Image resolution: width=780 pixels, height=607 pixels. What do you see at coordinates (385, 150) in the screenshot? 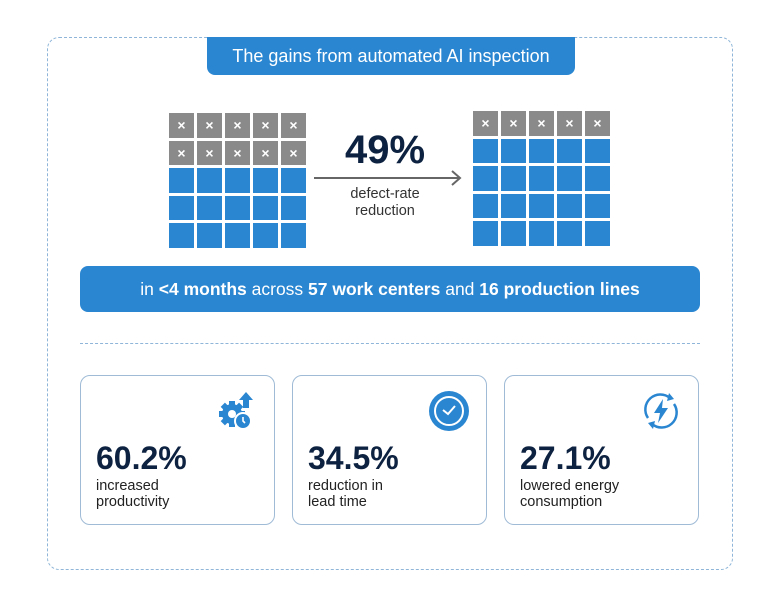
I see `headline-value: 49%` at bounding box center [385, 150].